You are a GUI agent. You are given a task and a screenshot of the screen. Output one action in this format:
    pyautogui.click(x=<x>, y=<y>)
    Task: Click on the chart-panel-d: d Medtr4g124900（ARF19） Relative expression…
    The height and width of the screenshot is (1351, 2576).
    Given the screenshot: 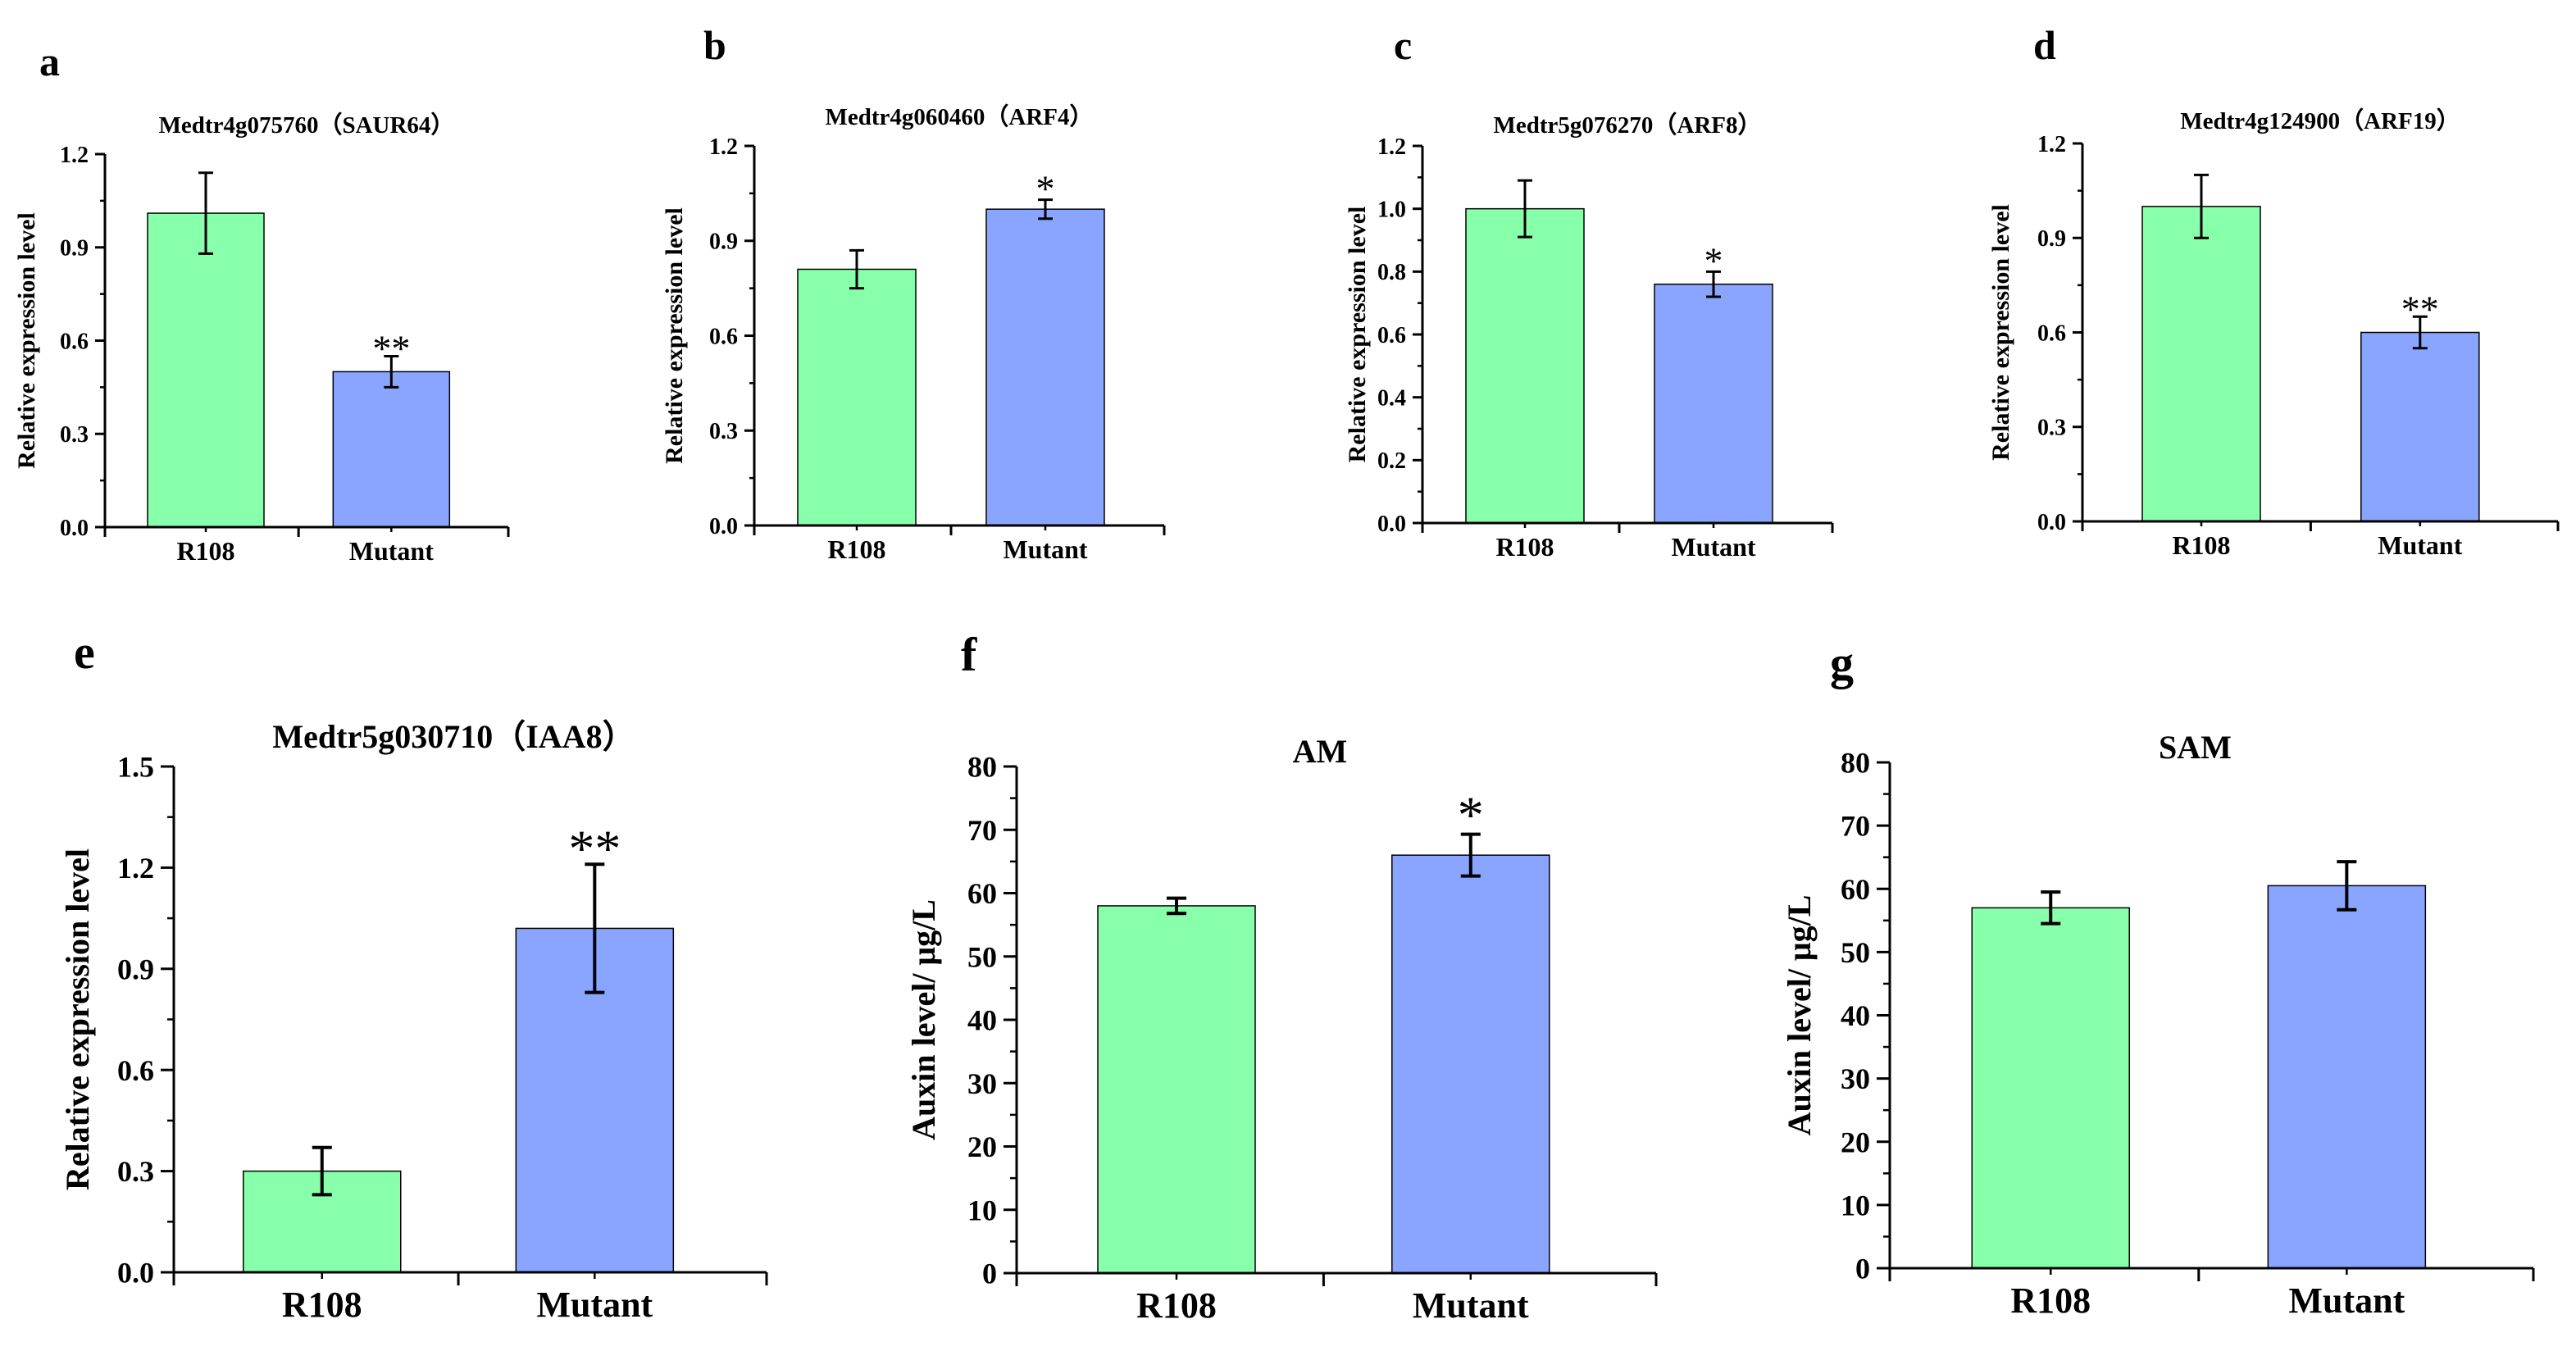 What is the action you would take?
    pyautogui.click(x=2273, y=291)
    